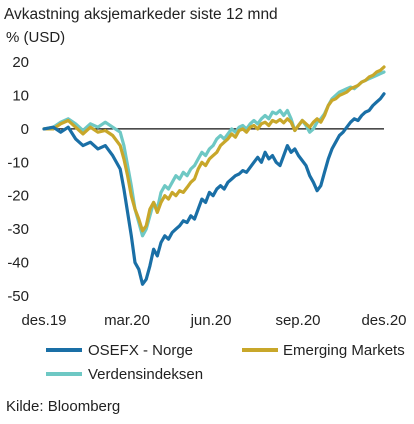  Describe the element at coordinates (140, 350) in the screenshot. I see `legend-label: OSEFX - Norge` at that location.